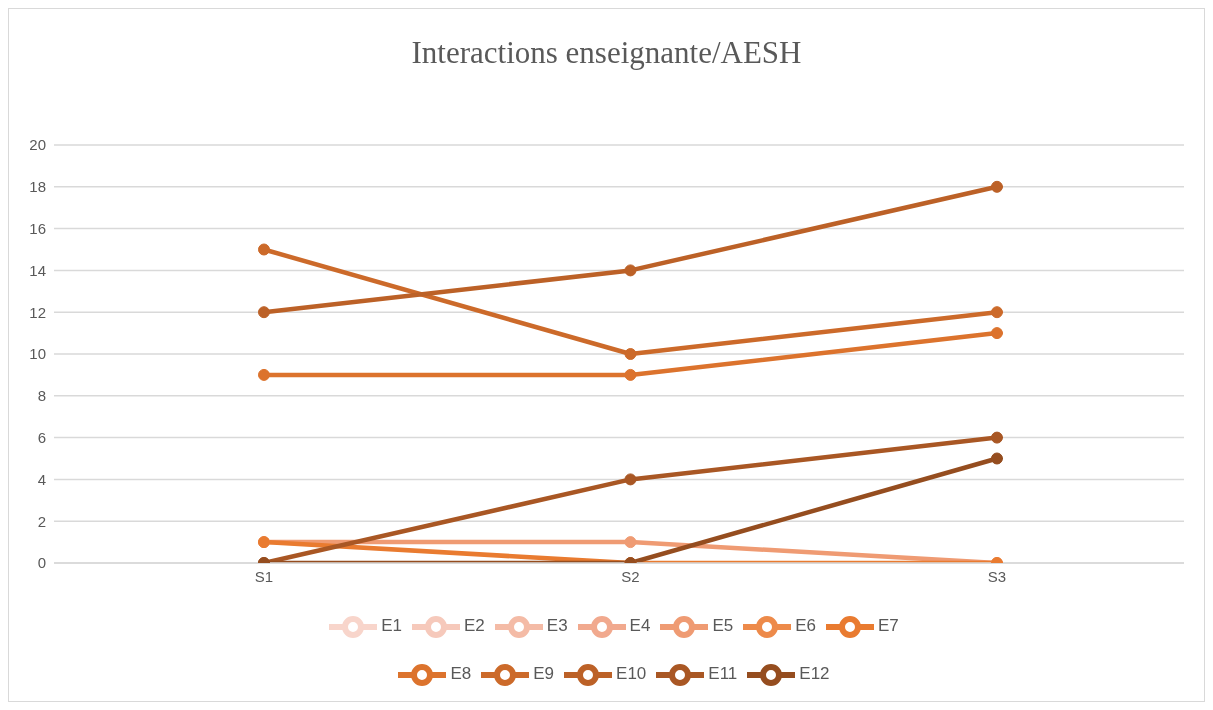 This screenshot has width=1213, height=710. Describe the element at coordinates (41, 479) in the screenshot. I see `y-tick-label: 4` at that location.